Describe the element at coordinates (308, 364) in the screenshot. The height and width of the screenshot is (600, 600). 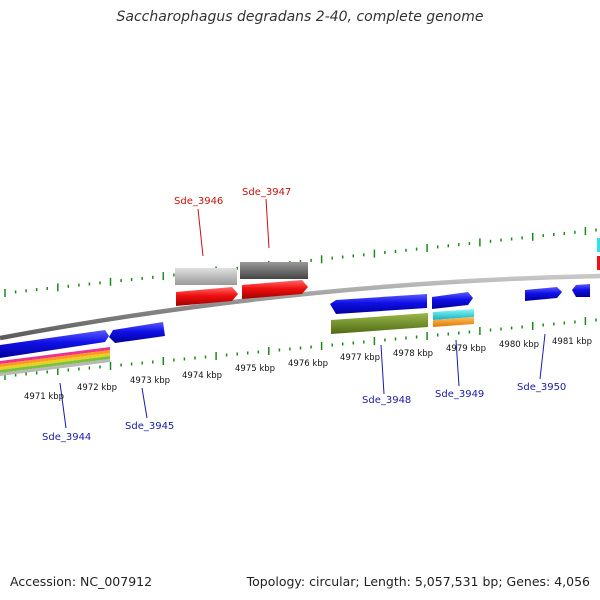
I see `kbp-label: 4976 kbp` at that location.